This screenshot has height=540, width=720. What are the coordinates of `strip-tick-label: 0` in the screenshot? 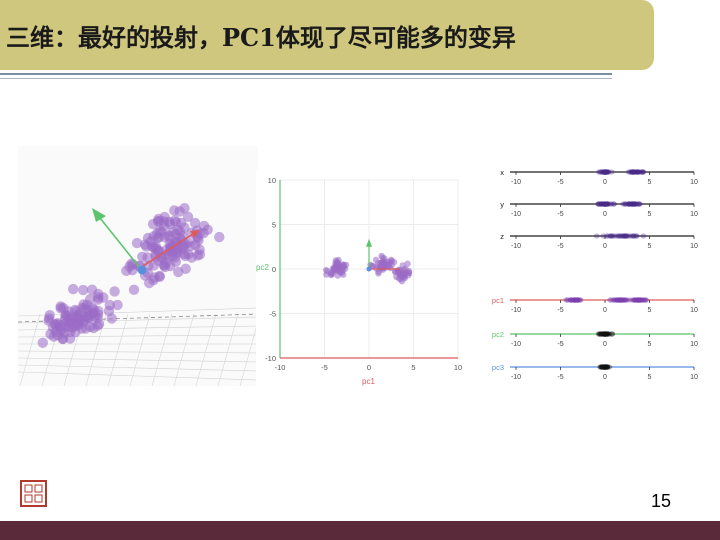 It's located at (605, 182).